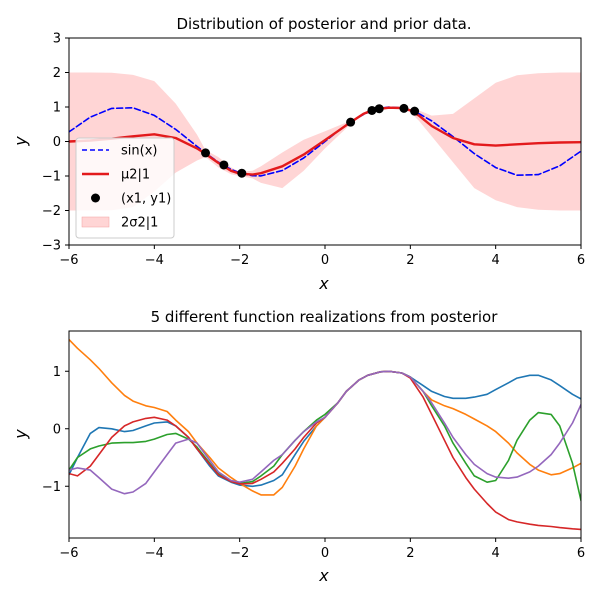  I want to click on top-legend-label-1: μ2|1, so click(135, 175).